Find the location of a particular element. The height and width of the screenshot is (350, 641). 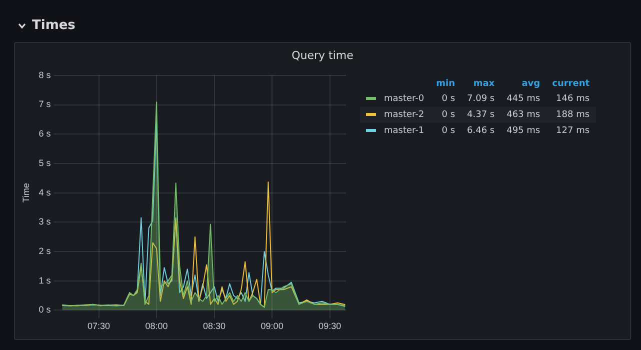

text: 445 ms is located at coordinates (524, 99).